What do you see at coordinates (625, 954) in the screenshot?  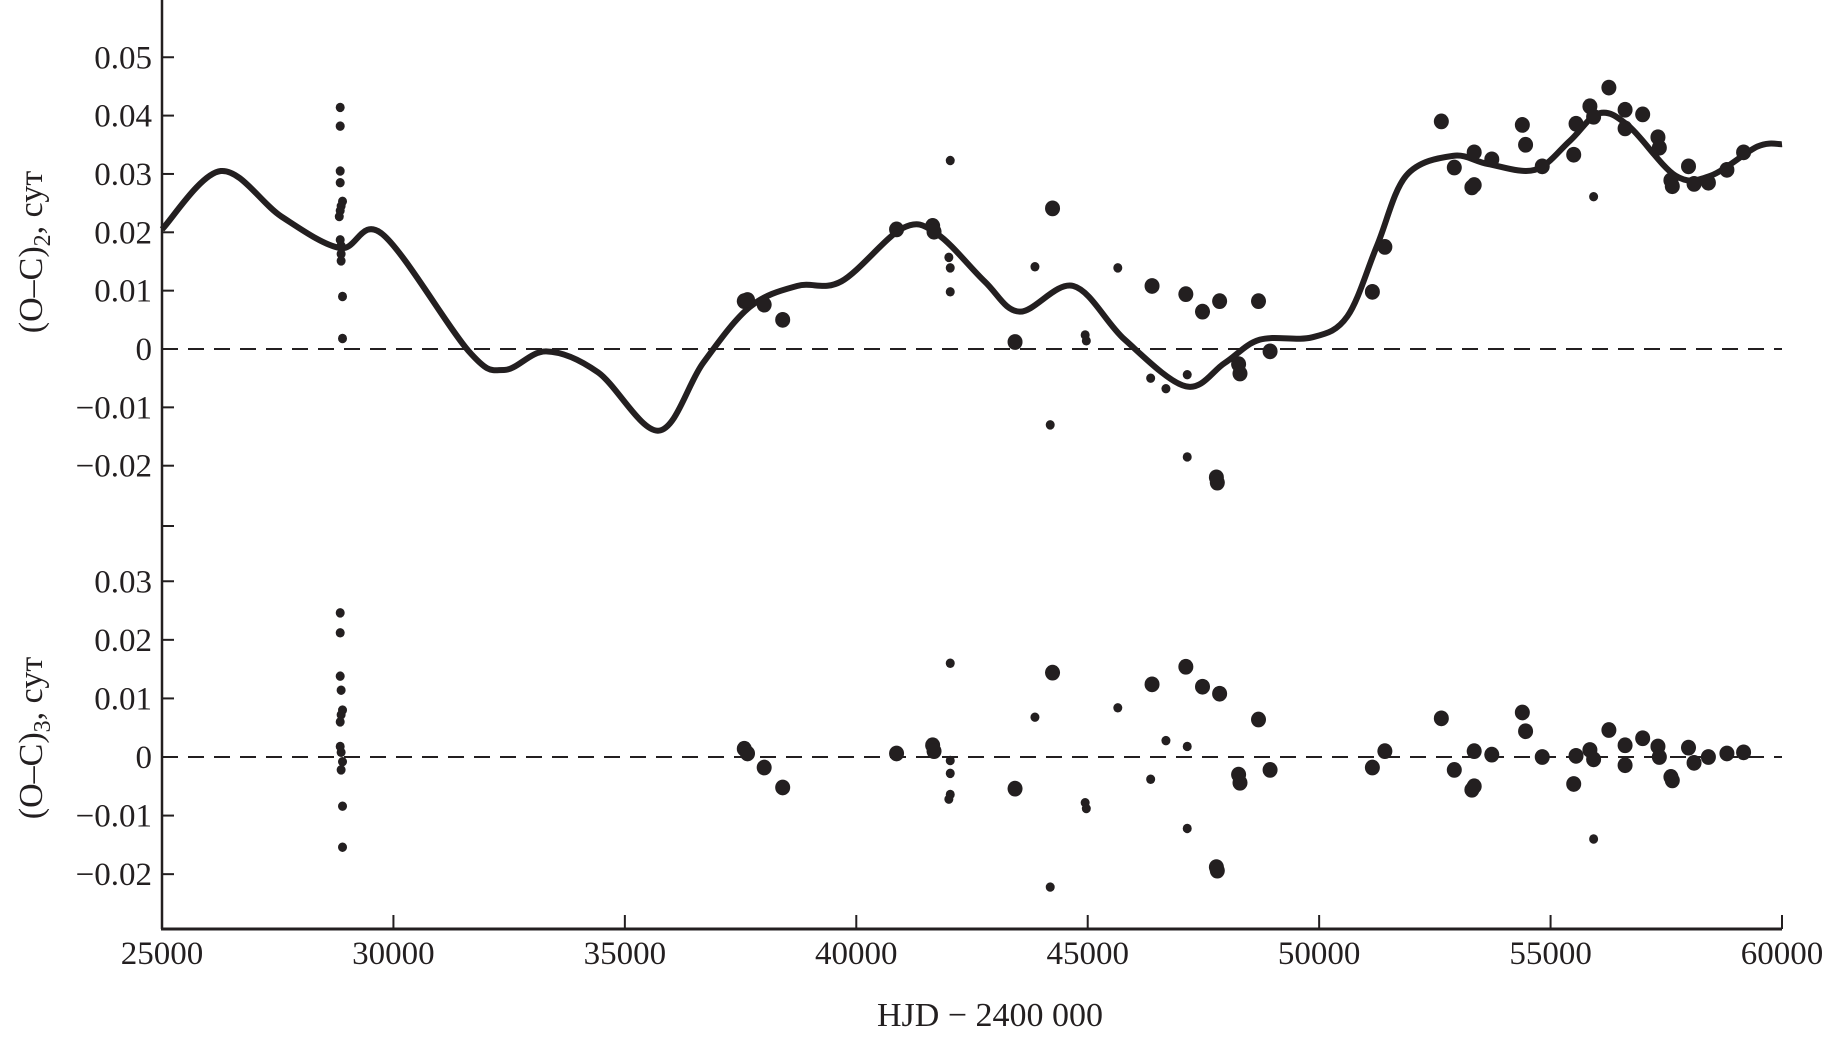 I see `x-tick-label: 35000` at bounding box center [625, 954].